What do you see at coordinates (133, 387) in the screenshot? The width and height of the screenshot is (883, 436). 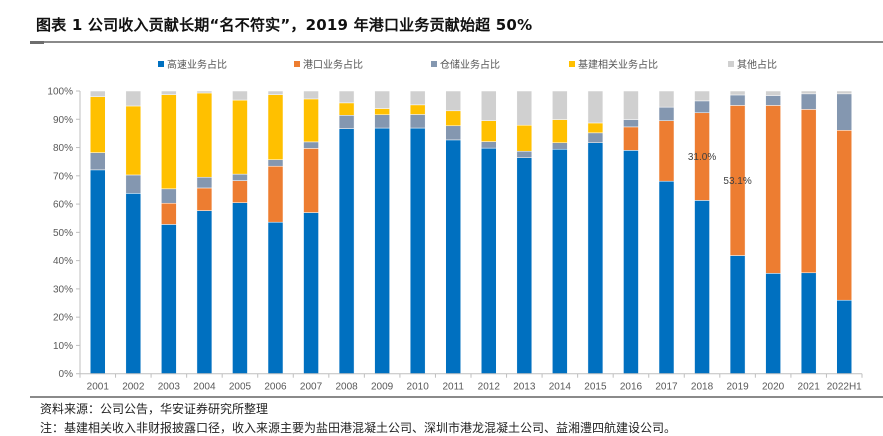 I see `x-tick-label: 2002` at bounding box center [133, 387].